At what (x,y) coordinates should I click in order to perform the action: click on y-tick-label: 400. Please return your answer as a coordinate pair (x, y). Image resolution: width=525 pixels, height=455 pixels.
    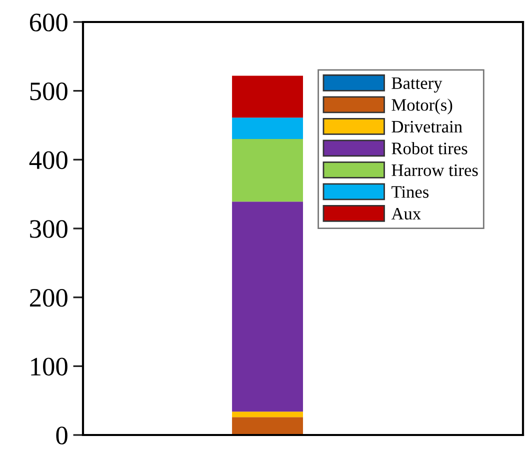
    Looking at the image, I should click on (48, 160).